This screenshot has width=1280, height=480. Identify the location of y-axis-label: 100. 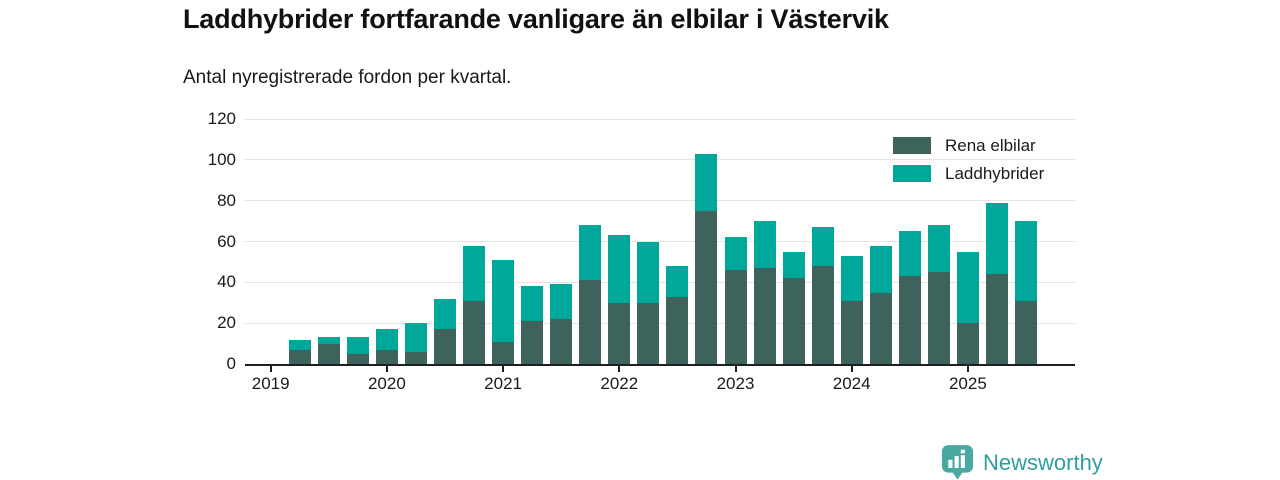
(221, 159).